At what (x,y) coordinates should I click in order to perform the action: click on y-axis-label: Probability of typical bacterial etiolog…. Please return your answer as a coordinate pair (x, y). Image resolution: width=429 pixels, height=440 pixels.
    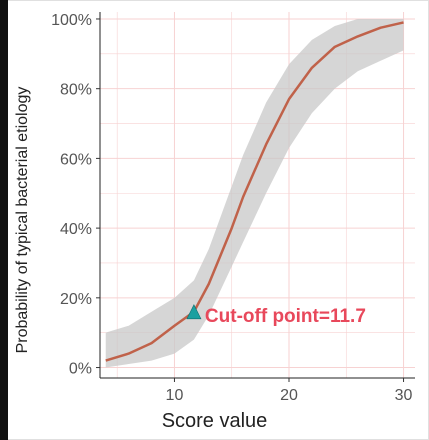
    Looking at the image, I should click on (23, 220).